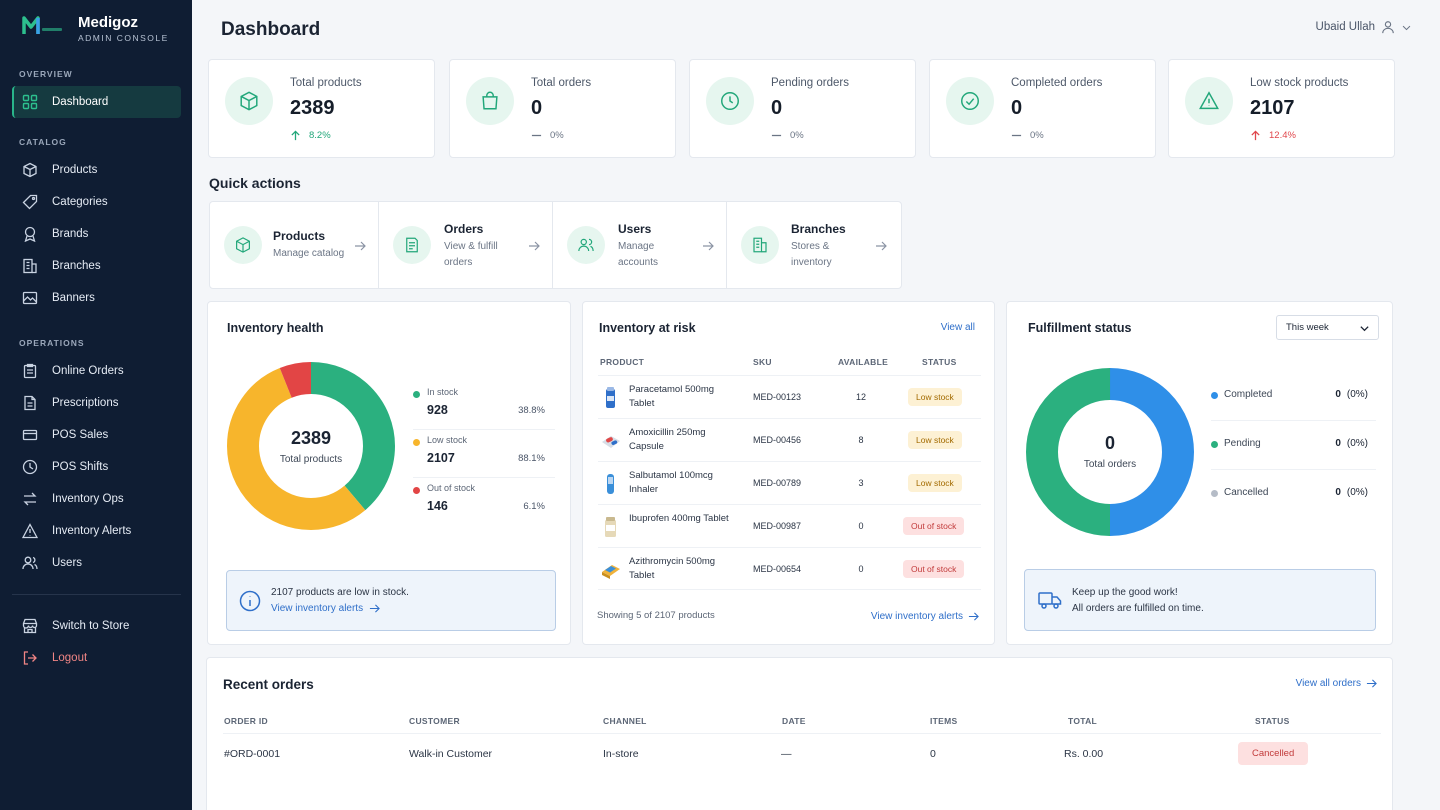 Image resolution: width=1440 pixels, height=810 pixels. Describe the element at coordinates (1388, 27) in the screenshot. I see `user-icon` at that location.